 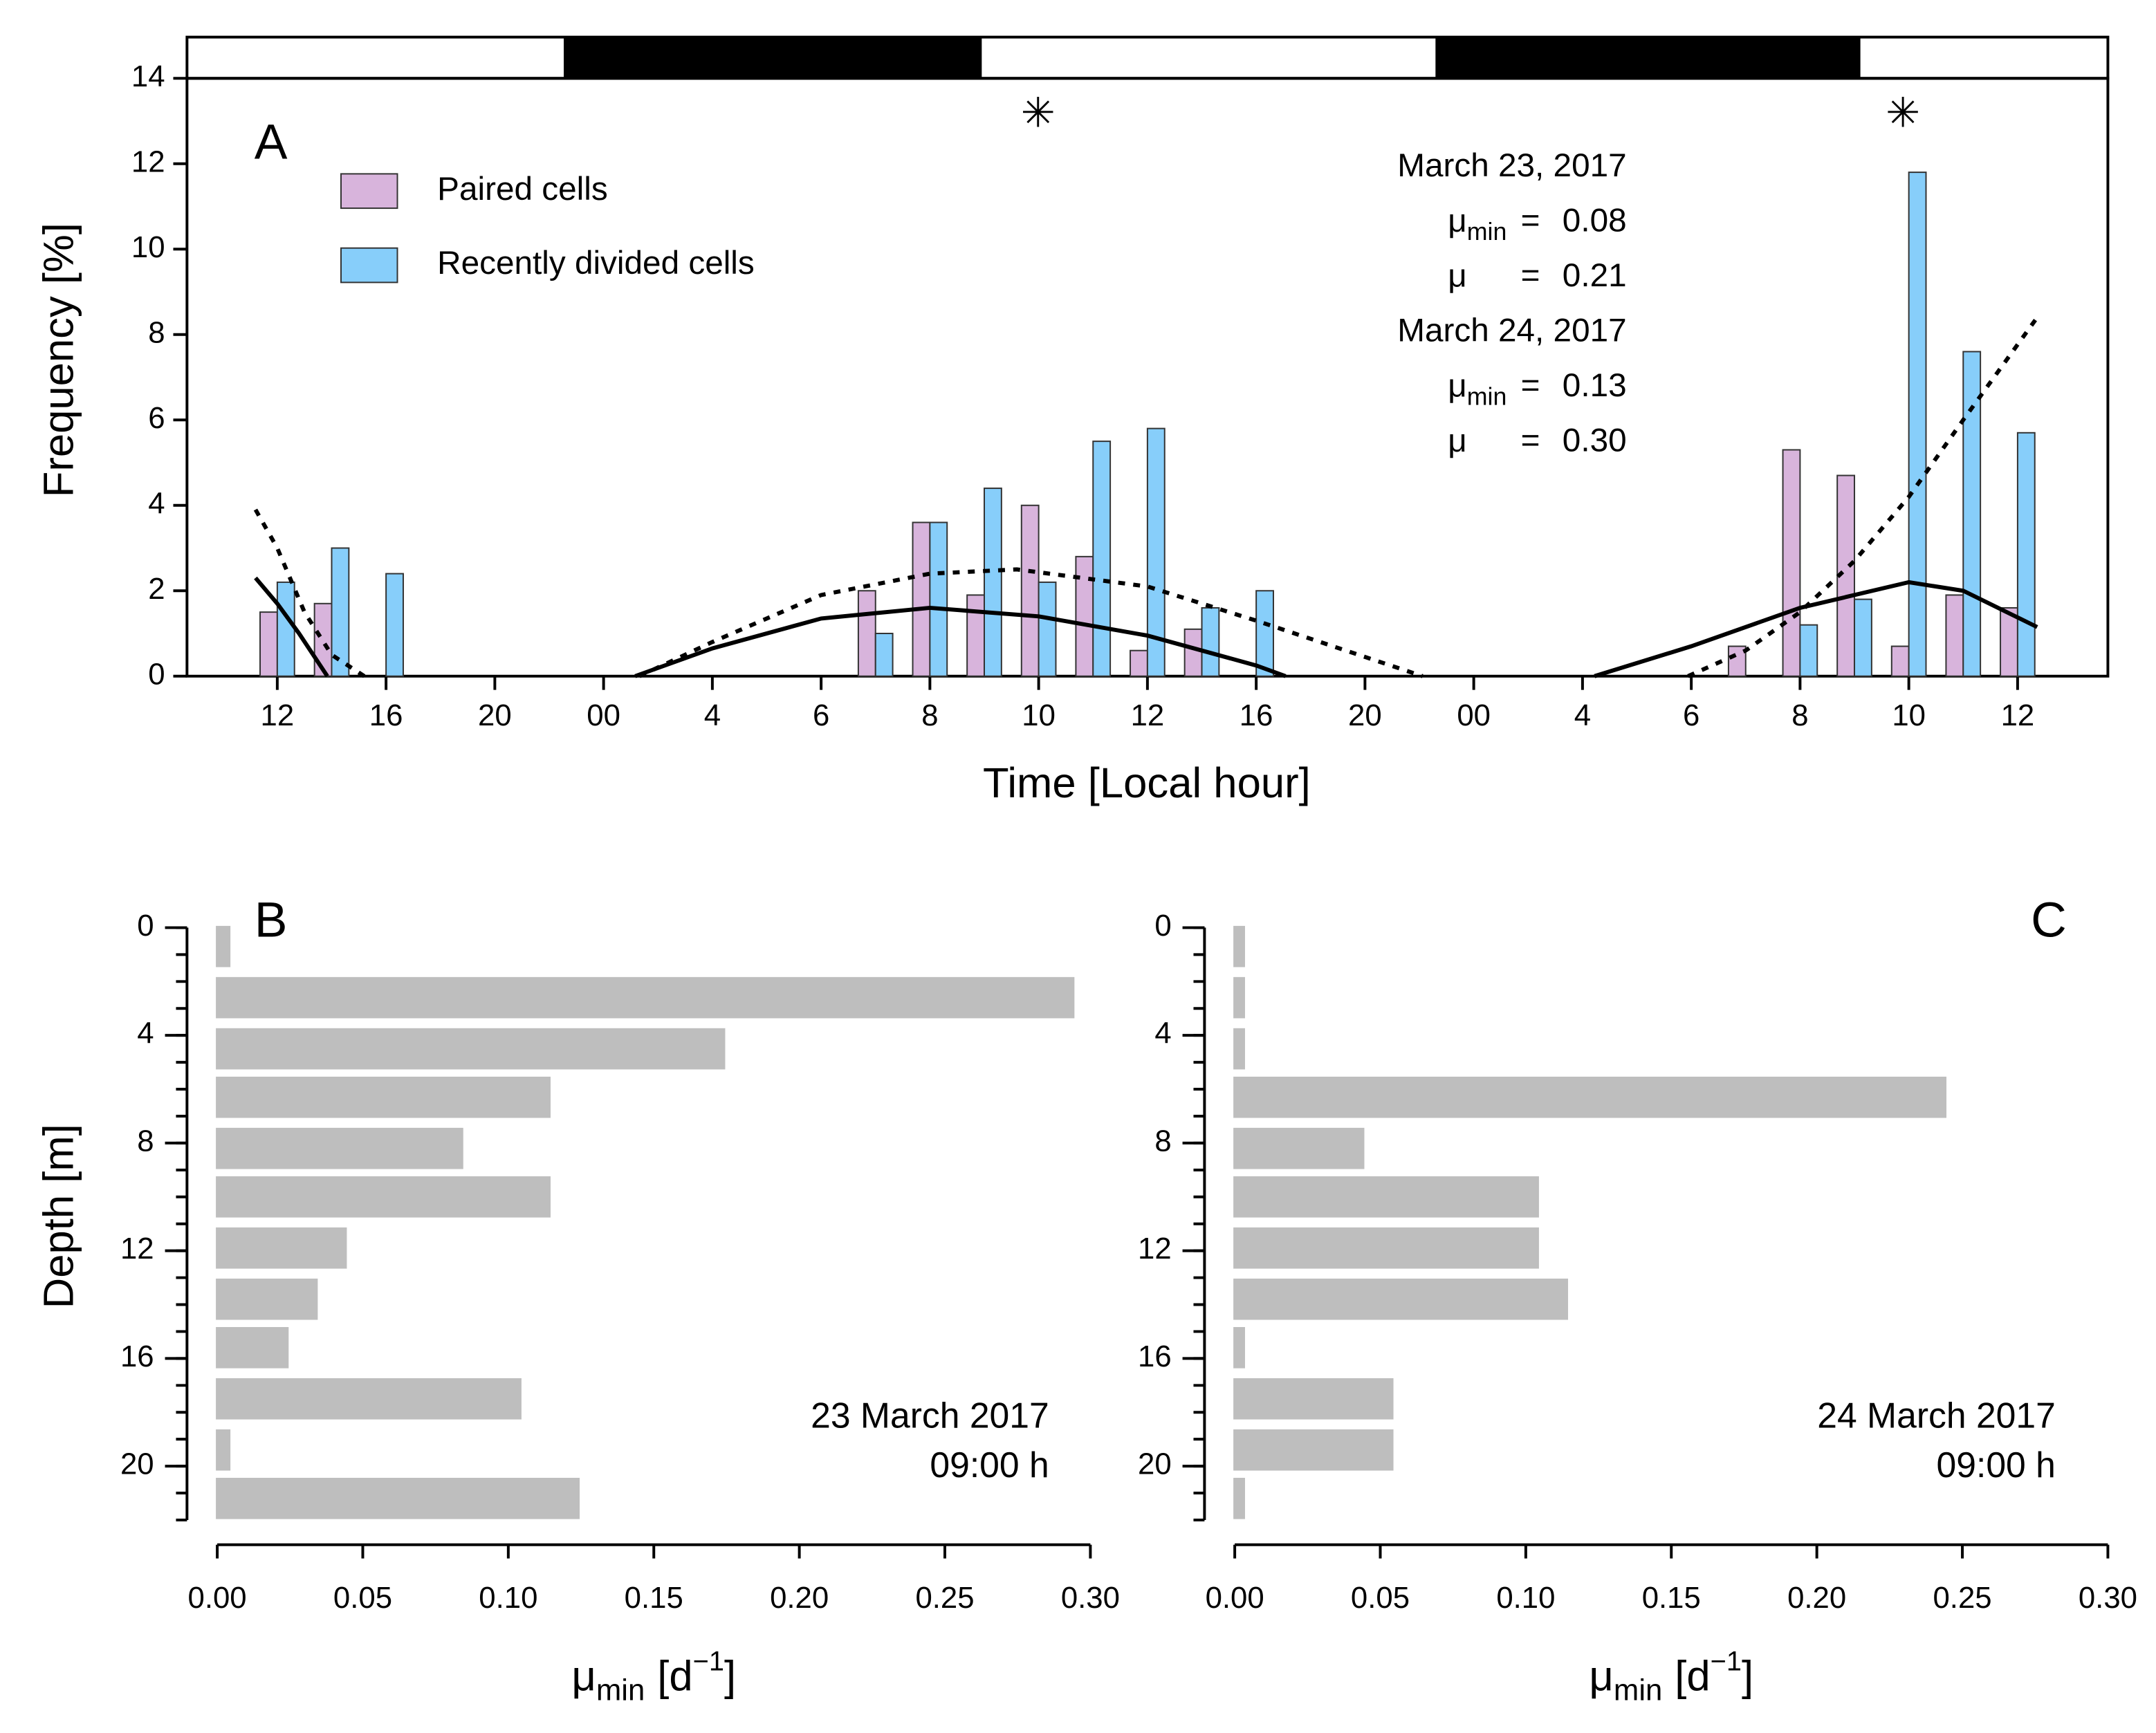 What do you see at coordinates (708, 1661) in the screenshot?
I see `superscript: −1` at bounding box center [708, 1661].